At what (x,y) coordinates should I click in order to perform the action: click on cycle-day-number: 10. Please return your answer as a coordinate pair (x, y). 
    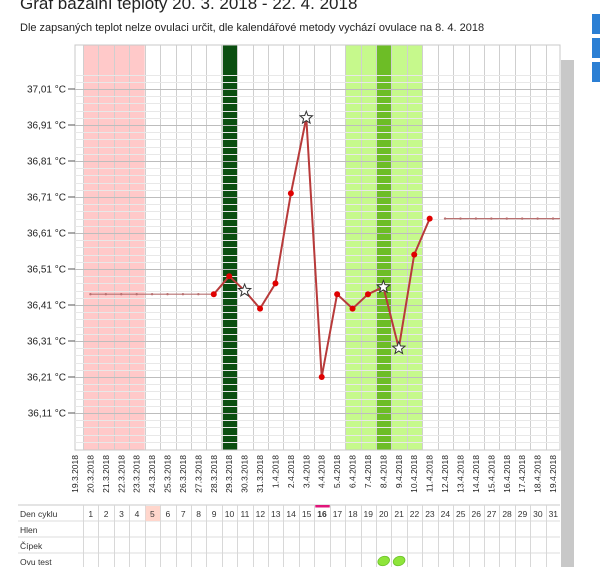
    Looking at the image, I should click on (230, 514).